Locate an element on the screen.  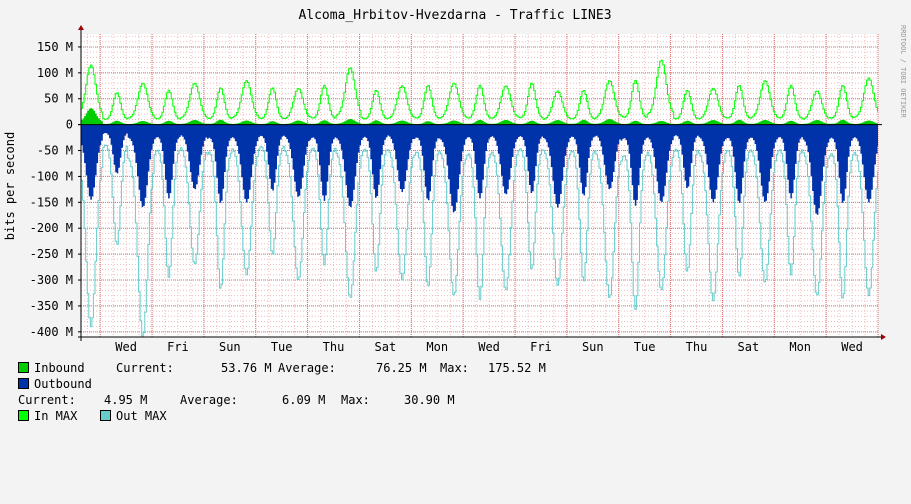
legend-name-outbound: Outbound is located at coordinates (63, 384).